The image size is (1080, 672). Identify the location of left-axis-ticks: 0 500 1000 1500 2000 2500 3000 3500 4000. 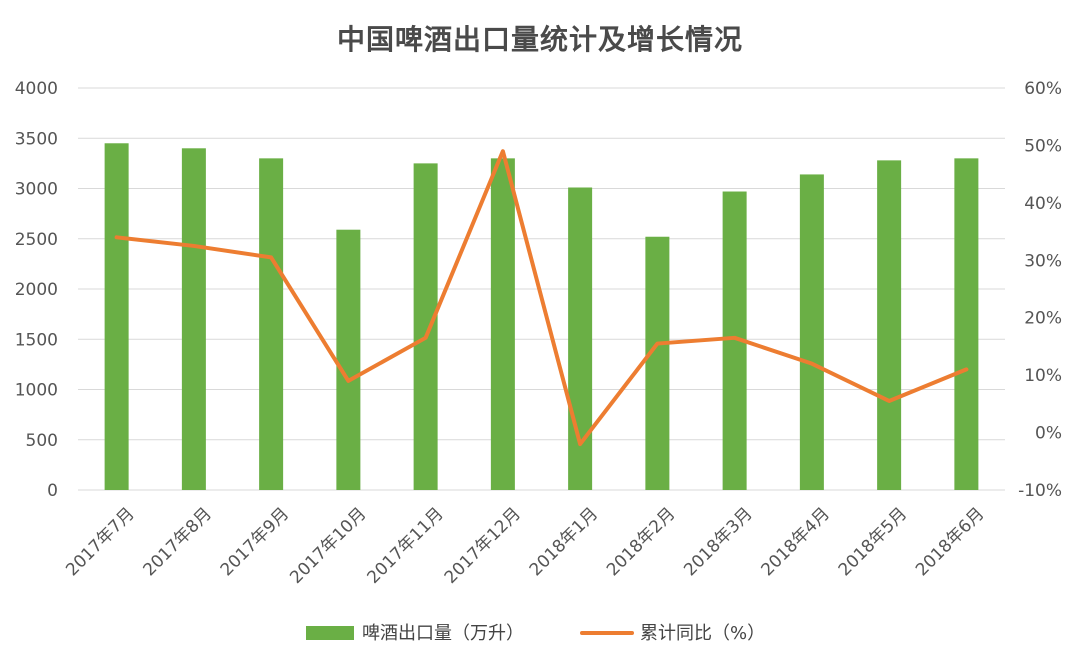
(36, 290).